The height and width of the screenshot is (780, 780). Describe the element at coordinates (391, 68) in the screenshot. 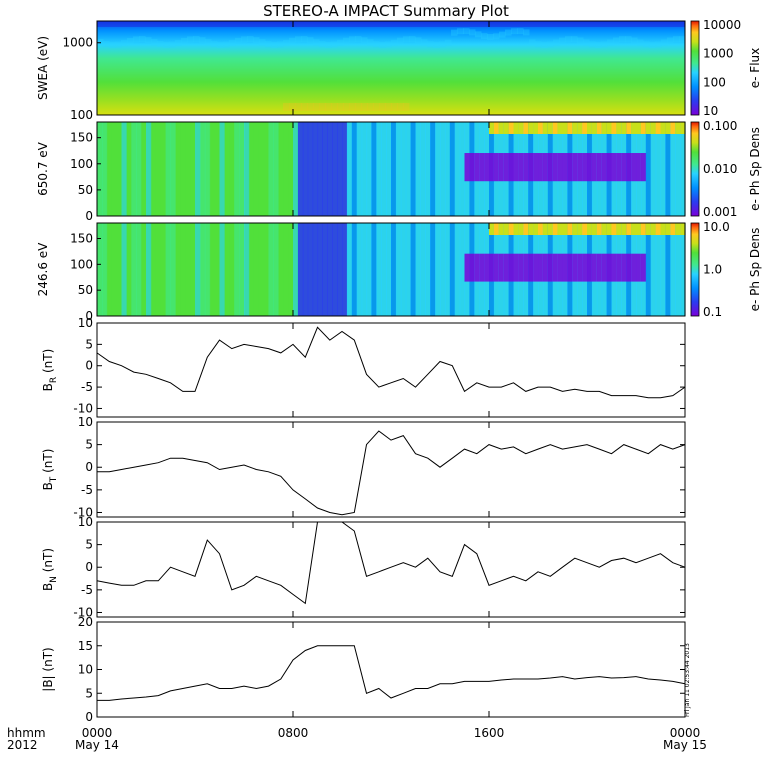

I see `swea-frame` at that location.